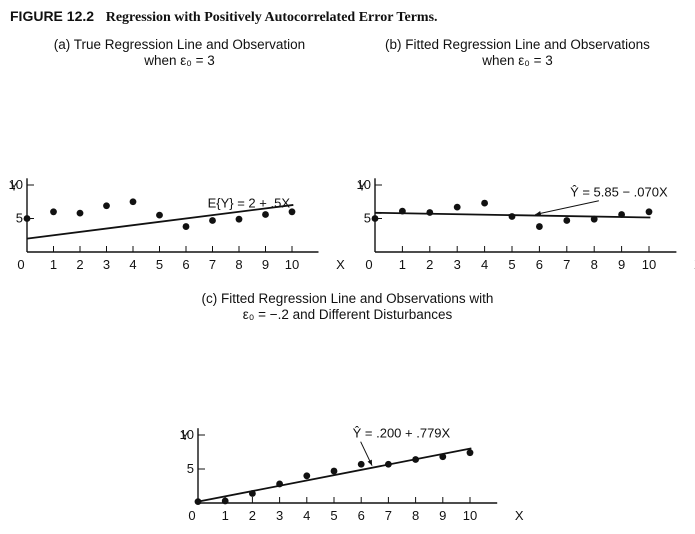 The height and width of the screenshot is (534, 695). What do you see at coordinates (402, 264) in the screenshot?
I see `panel-b-x-tick-label: 1` at bounding box center [402, 264].